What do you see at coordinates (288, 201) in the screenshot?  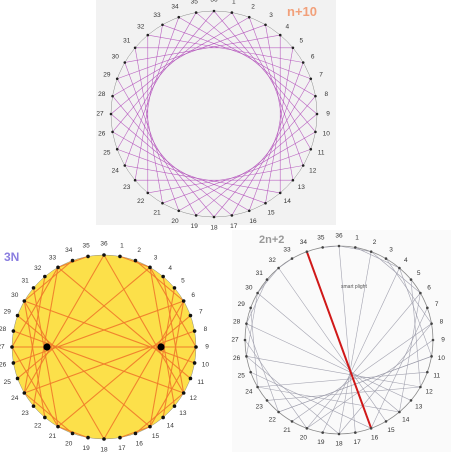 I see `peg-number-label: 14` at bounding box center [288, 201].